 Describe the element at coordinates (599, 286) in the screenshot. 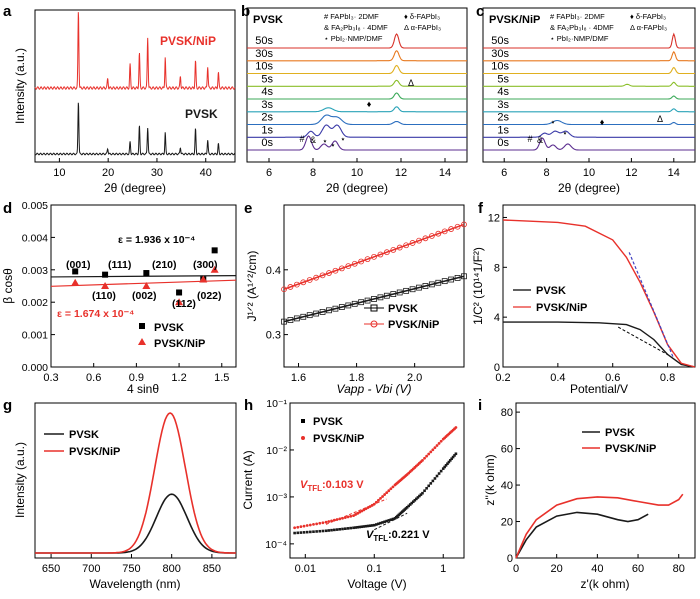

I see `plot-frame-f` at that location.